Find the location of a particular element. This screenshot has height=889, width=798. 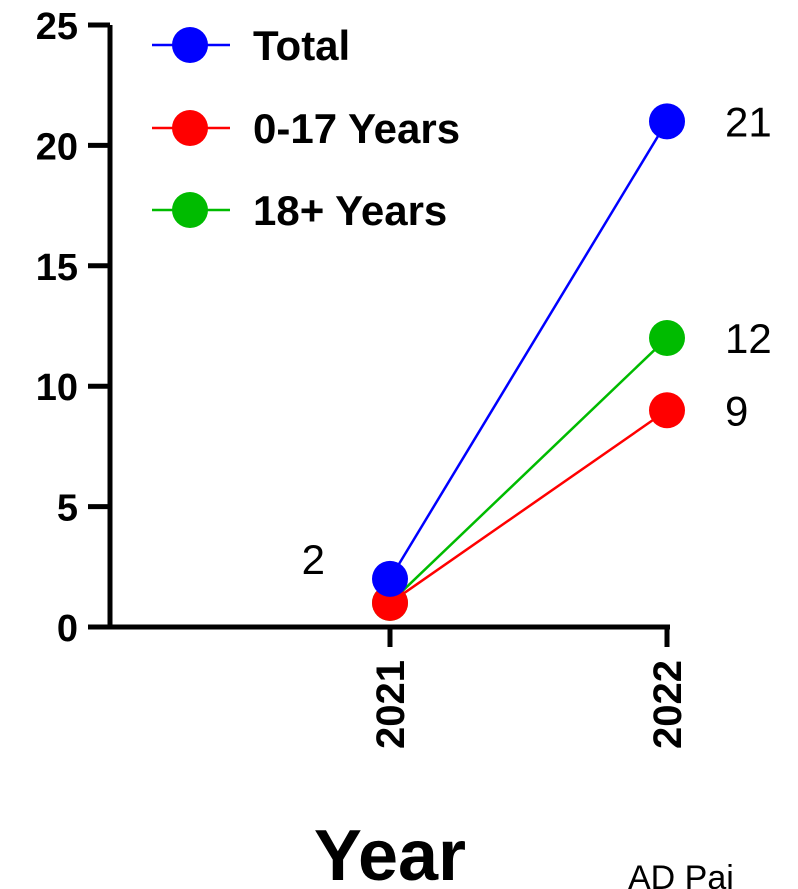

legend: Total 0-17 Years 18+ Years is located at coordinates (306, 128).